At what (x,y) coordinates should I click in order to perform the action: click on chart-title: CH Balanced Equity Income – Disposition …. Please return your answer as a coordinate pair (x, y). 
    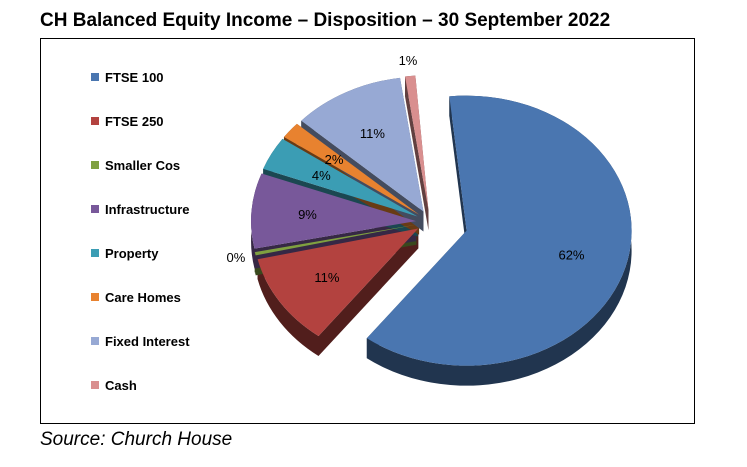
    Looking at the image, I should click on (325, 20).